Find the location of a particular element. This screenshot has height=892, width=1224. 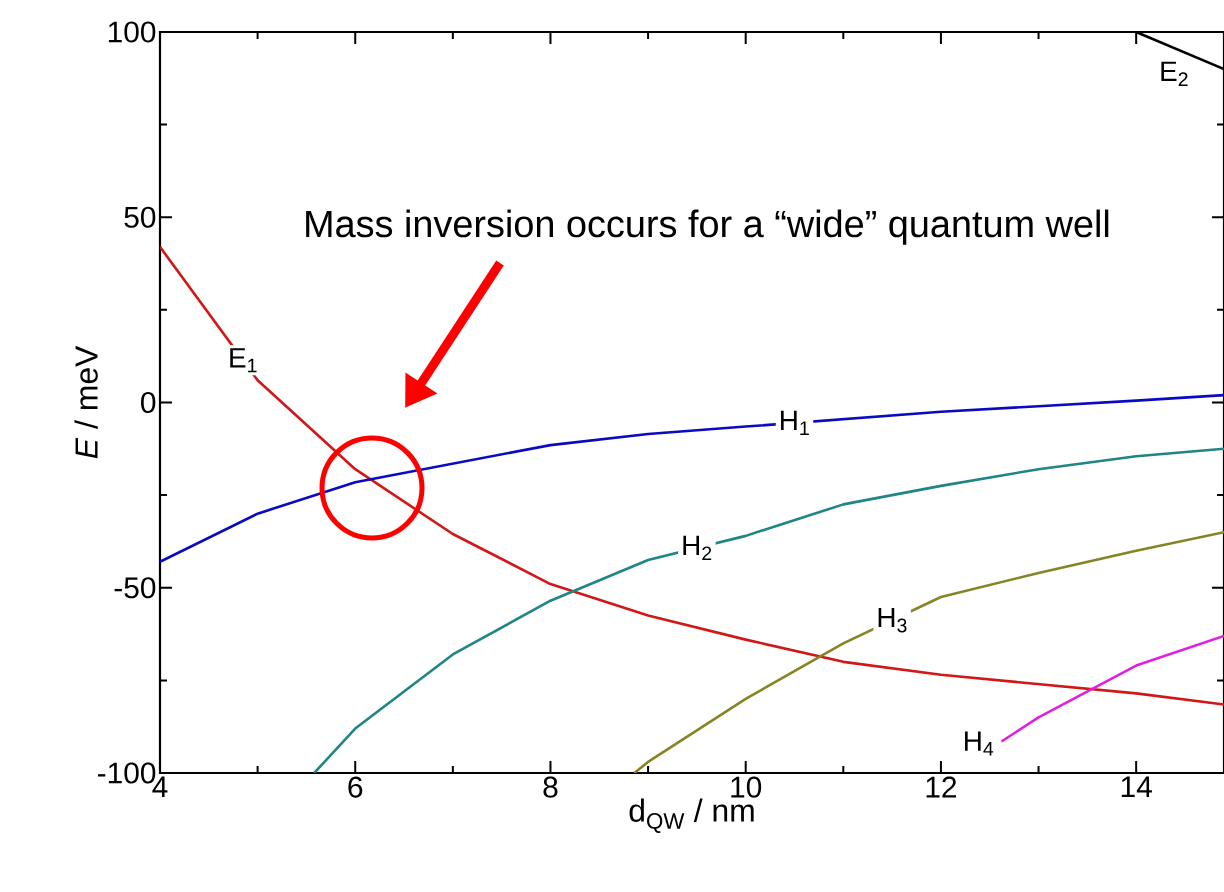

x-tick-label: 12 is located at coordinates (941, 787).